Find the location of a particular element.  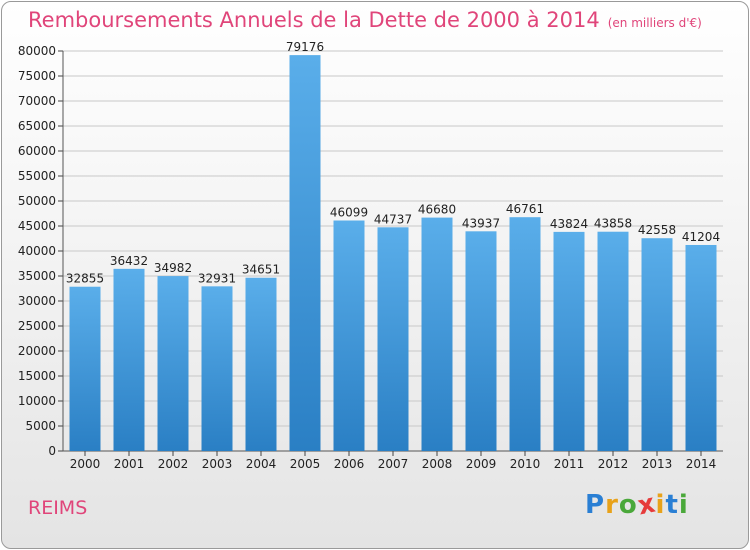

y-tick-label: 30000 is located at coordinates (37, 301).